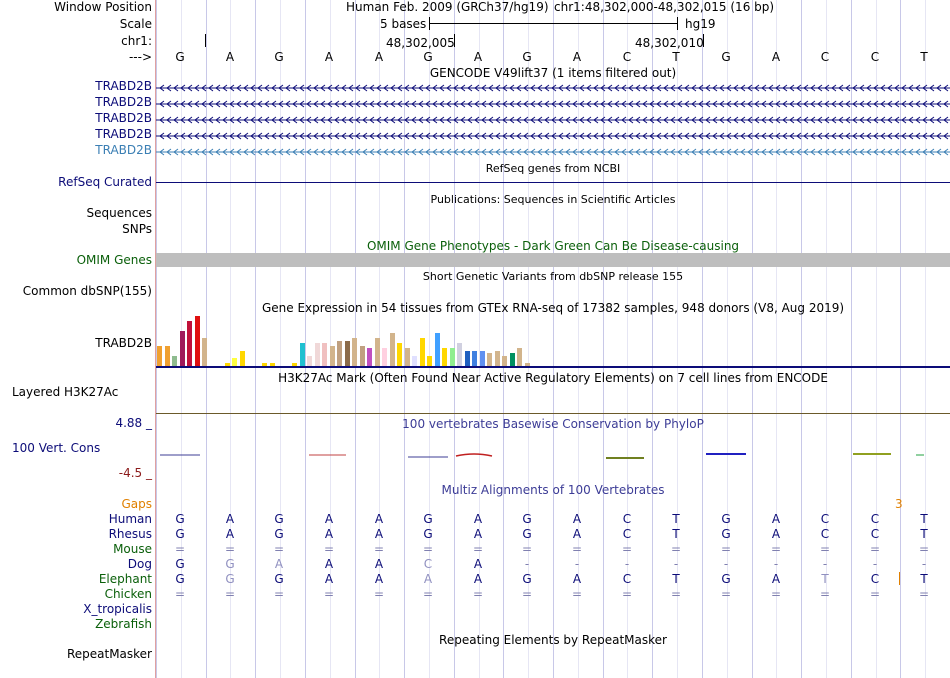 This screenshot has width=950, height=678. What do you see at coordinates (428, 564) in the screenshot?
I see `alignment-base-dog: C` at bounding box center [428, 564].